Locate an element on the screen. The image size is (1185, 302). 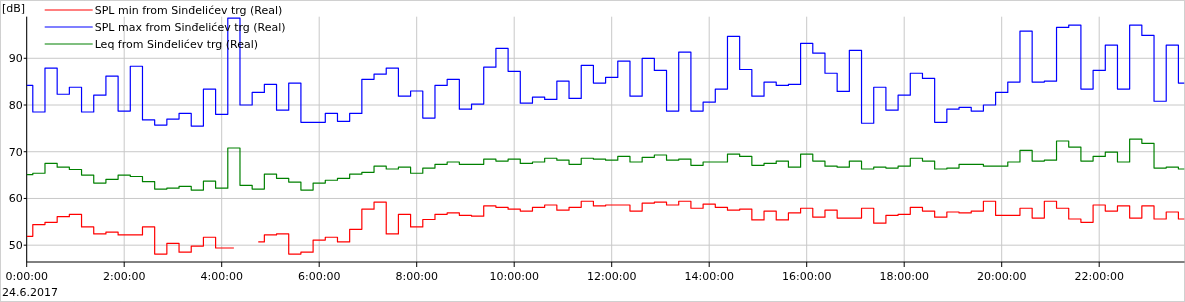
y-tick-label: 80 is located at coordinates (15, 105).